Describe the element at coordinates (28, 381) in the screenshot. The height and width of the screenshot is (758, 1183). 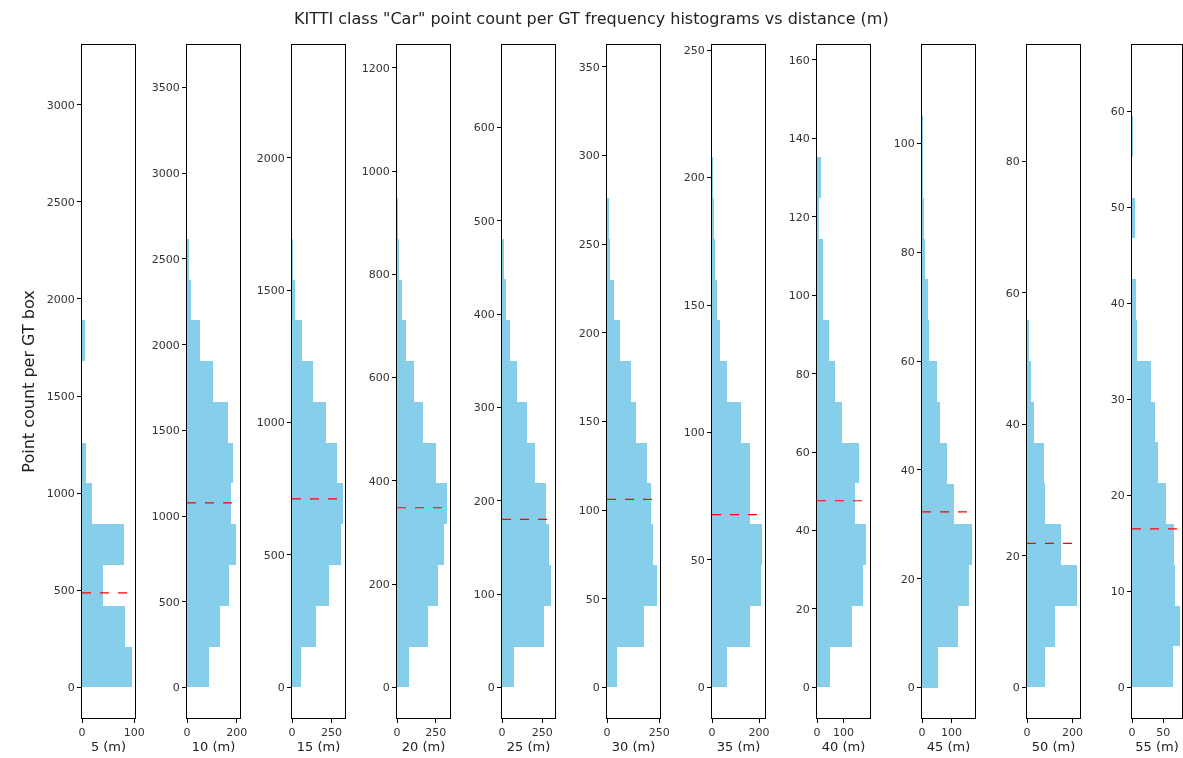
I see `y-axis-title: Point count per GT box` at that location.